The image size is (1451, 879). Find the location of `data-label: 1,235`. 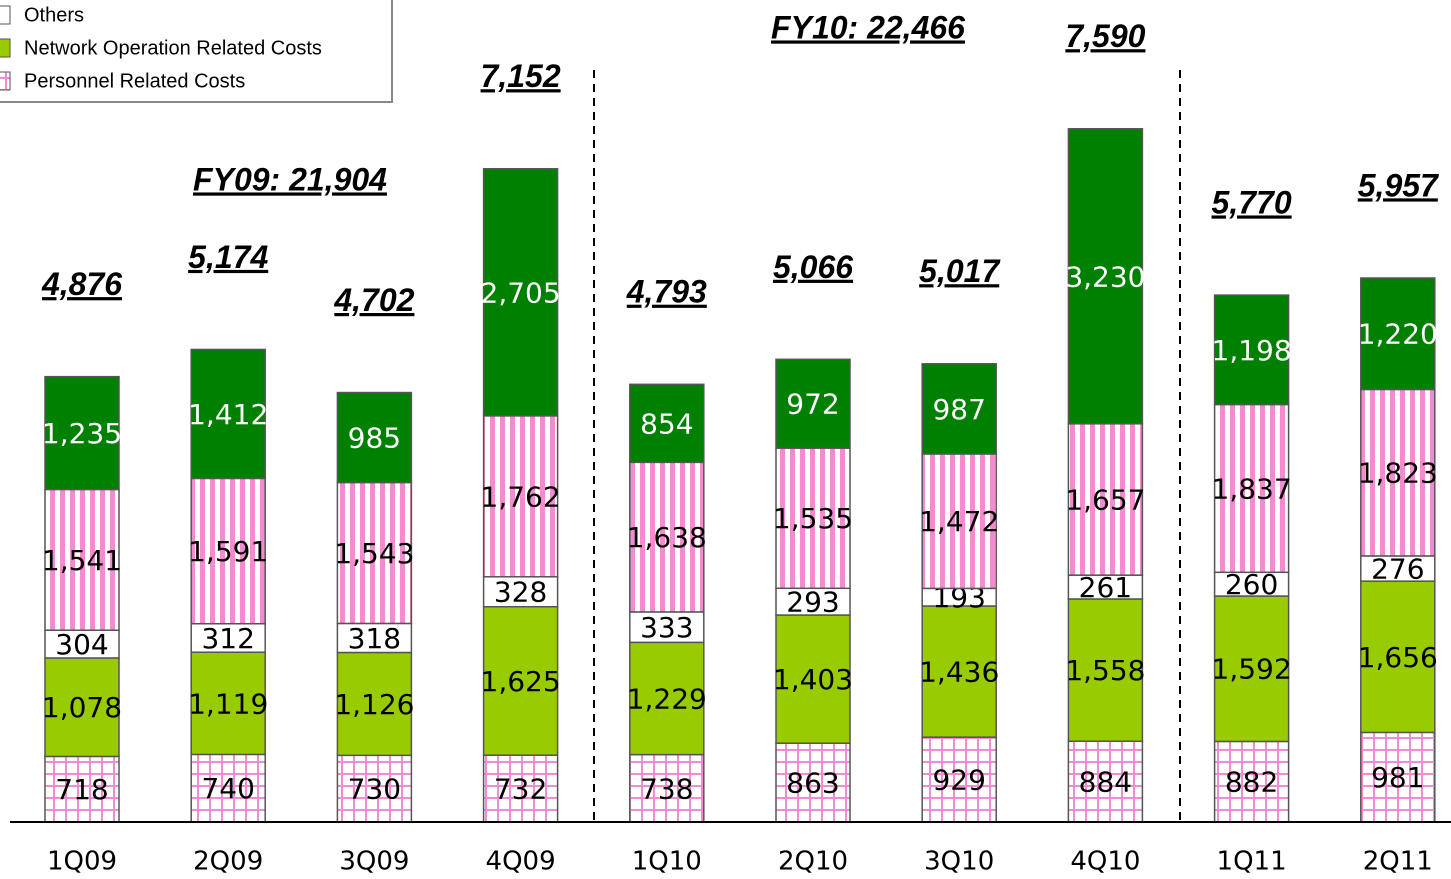

data-label: 1,235 is located at coordinates (82, 433).